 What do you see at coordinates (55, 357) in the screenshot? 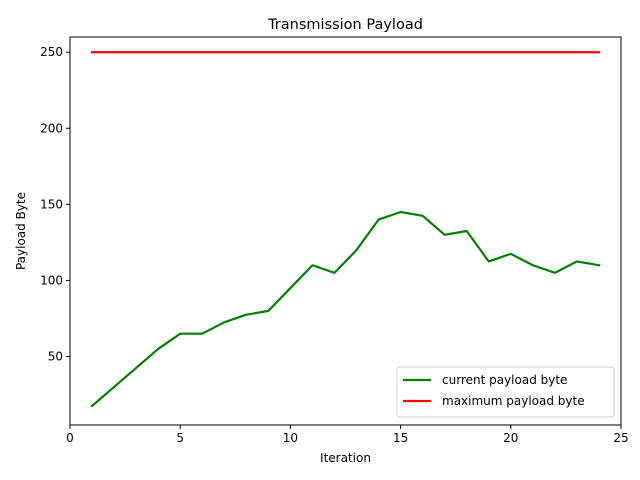
I see `y-tick-label: 50` at bounding box center [55, 357].